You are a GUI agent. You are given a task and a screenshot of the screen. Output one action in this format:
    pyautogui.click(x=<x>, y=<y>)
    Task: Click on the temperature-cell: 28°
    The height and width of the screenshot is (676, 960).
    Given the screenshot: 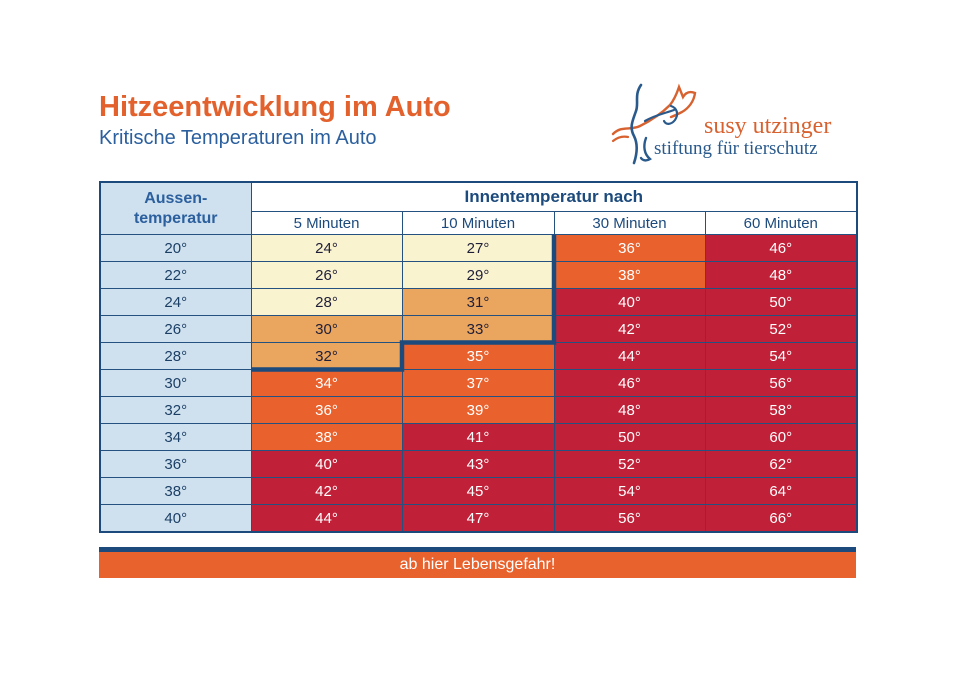 What is the action you would take?
    pyautogui.click(x=326, y=302)
    